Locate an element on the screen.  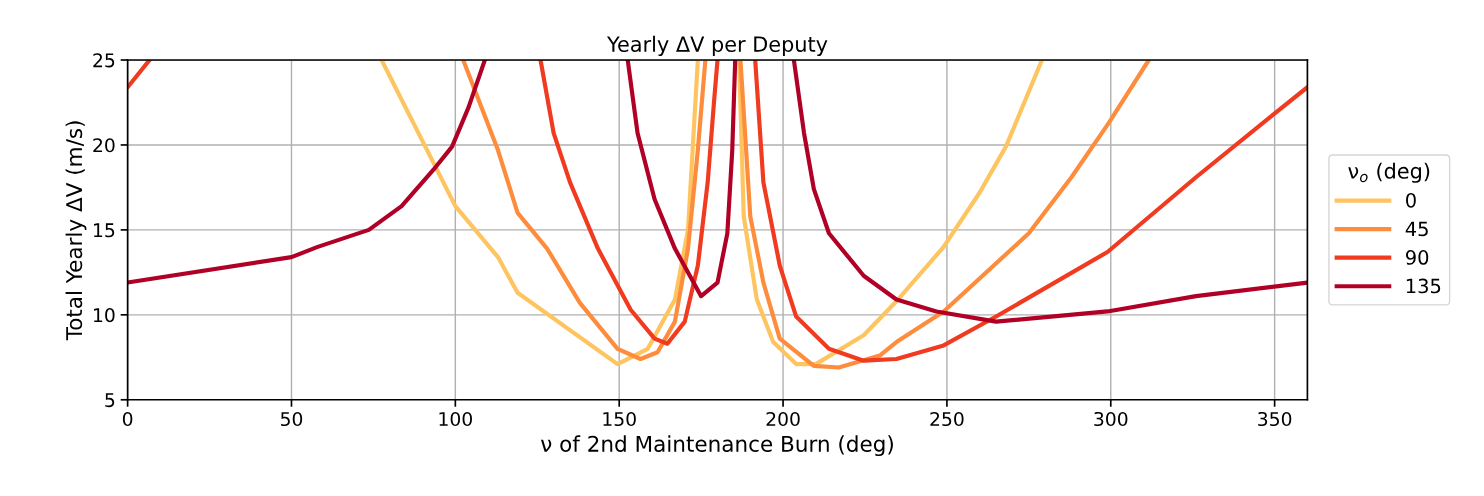
x-tick-label: 0 is located at coordinates (127, 419).